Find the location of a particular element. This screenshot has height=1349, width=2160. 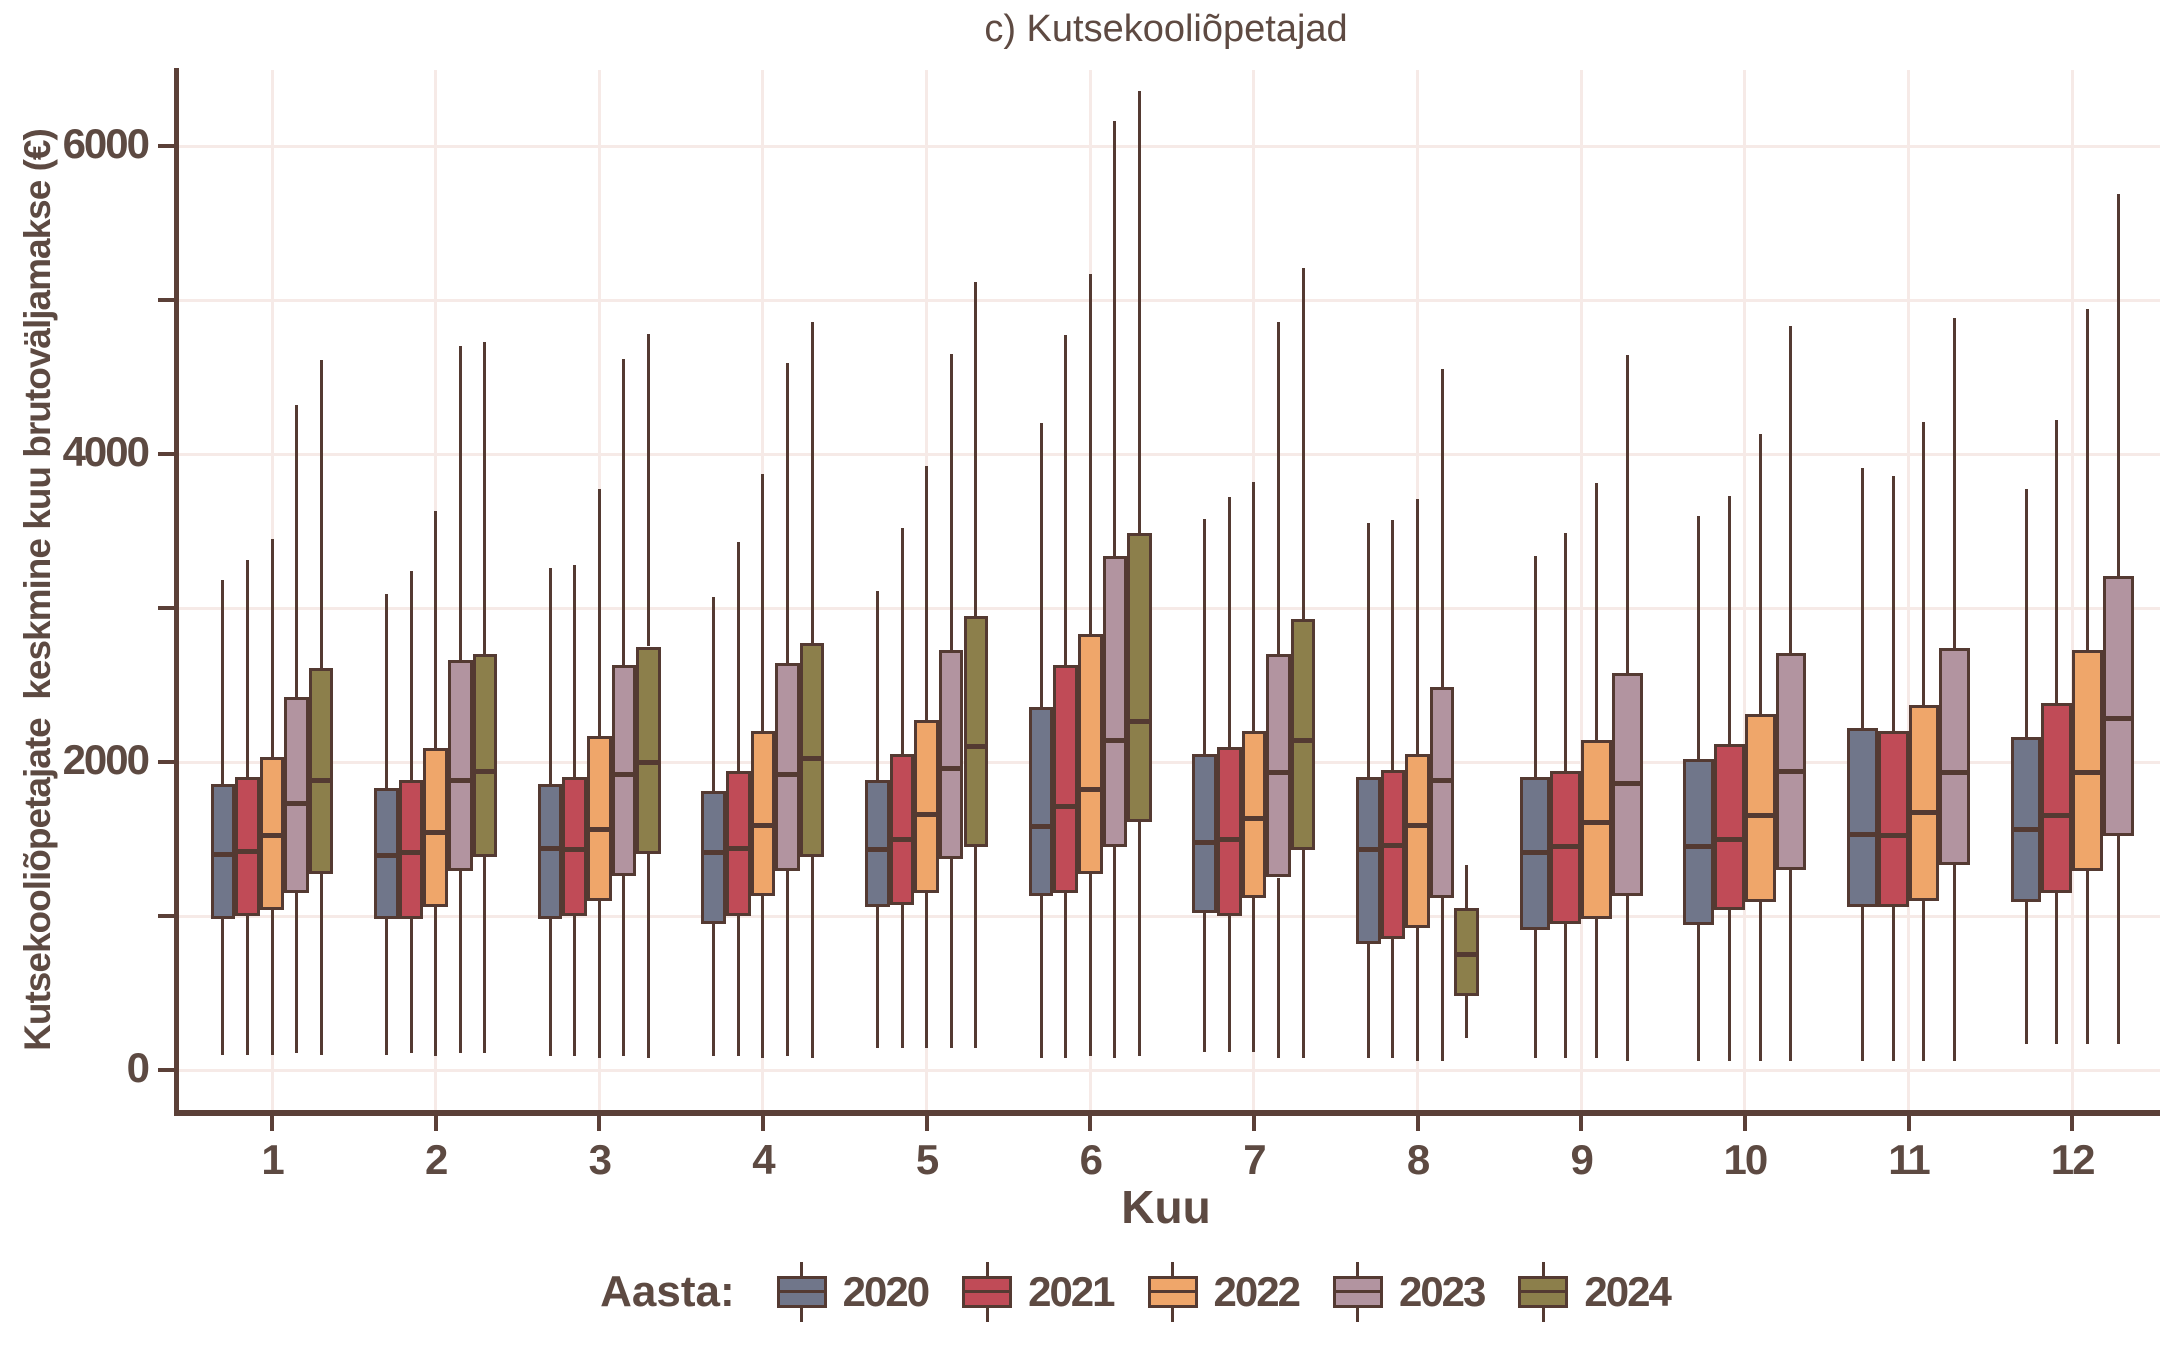

x-tick-label: 2 is located at coordinates (436, 1159).